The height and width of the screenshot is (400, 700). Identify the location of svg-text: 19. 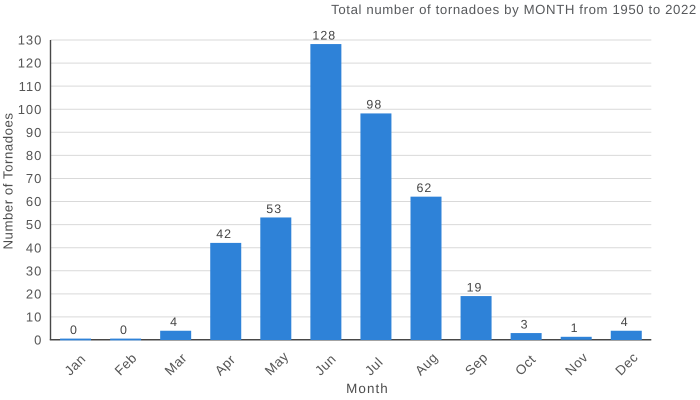
(475, 287).